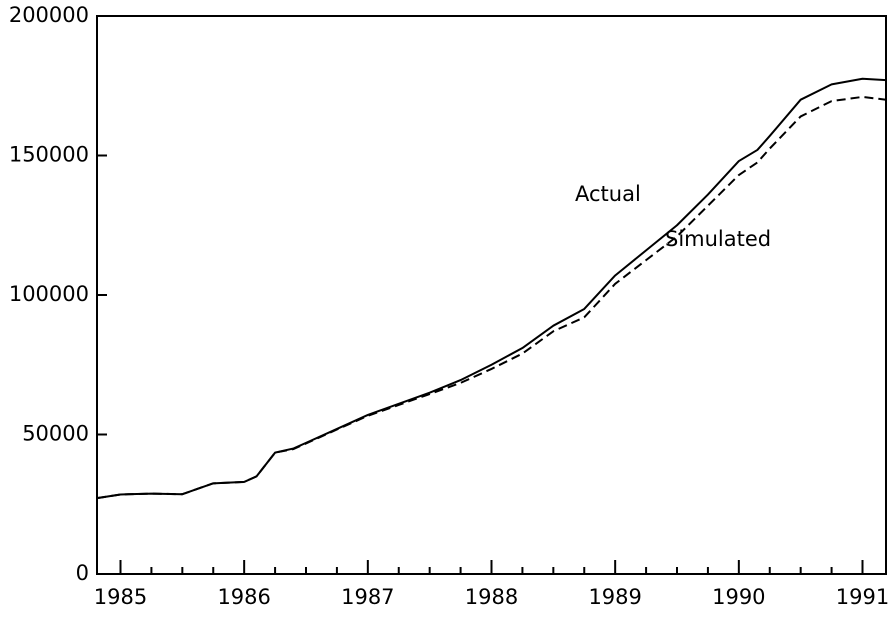 The width and height of the screenshot is (889, 617). I want to click on y-tick-label: 100000, so click(49, 294).